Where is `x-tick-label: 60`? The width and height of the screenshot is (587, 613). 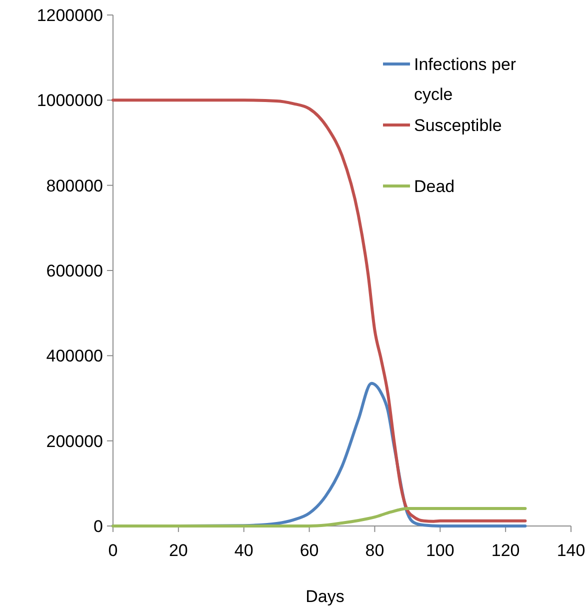 x-tick-label: 60 is located at coordinates (309, 550).